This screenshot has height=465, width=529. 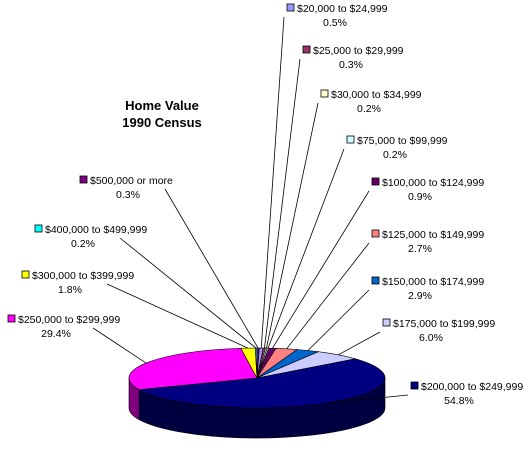 I want to click on slice-category-label: $100,000 to $124,999, so click(x=433, y=183).